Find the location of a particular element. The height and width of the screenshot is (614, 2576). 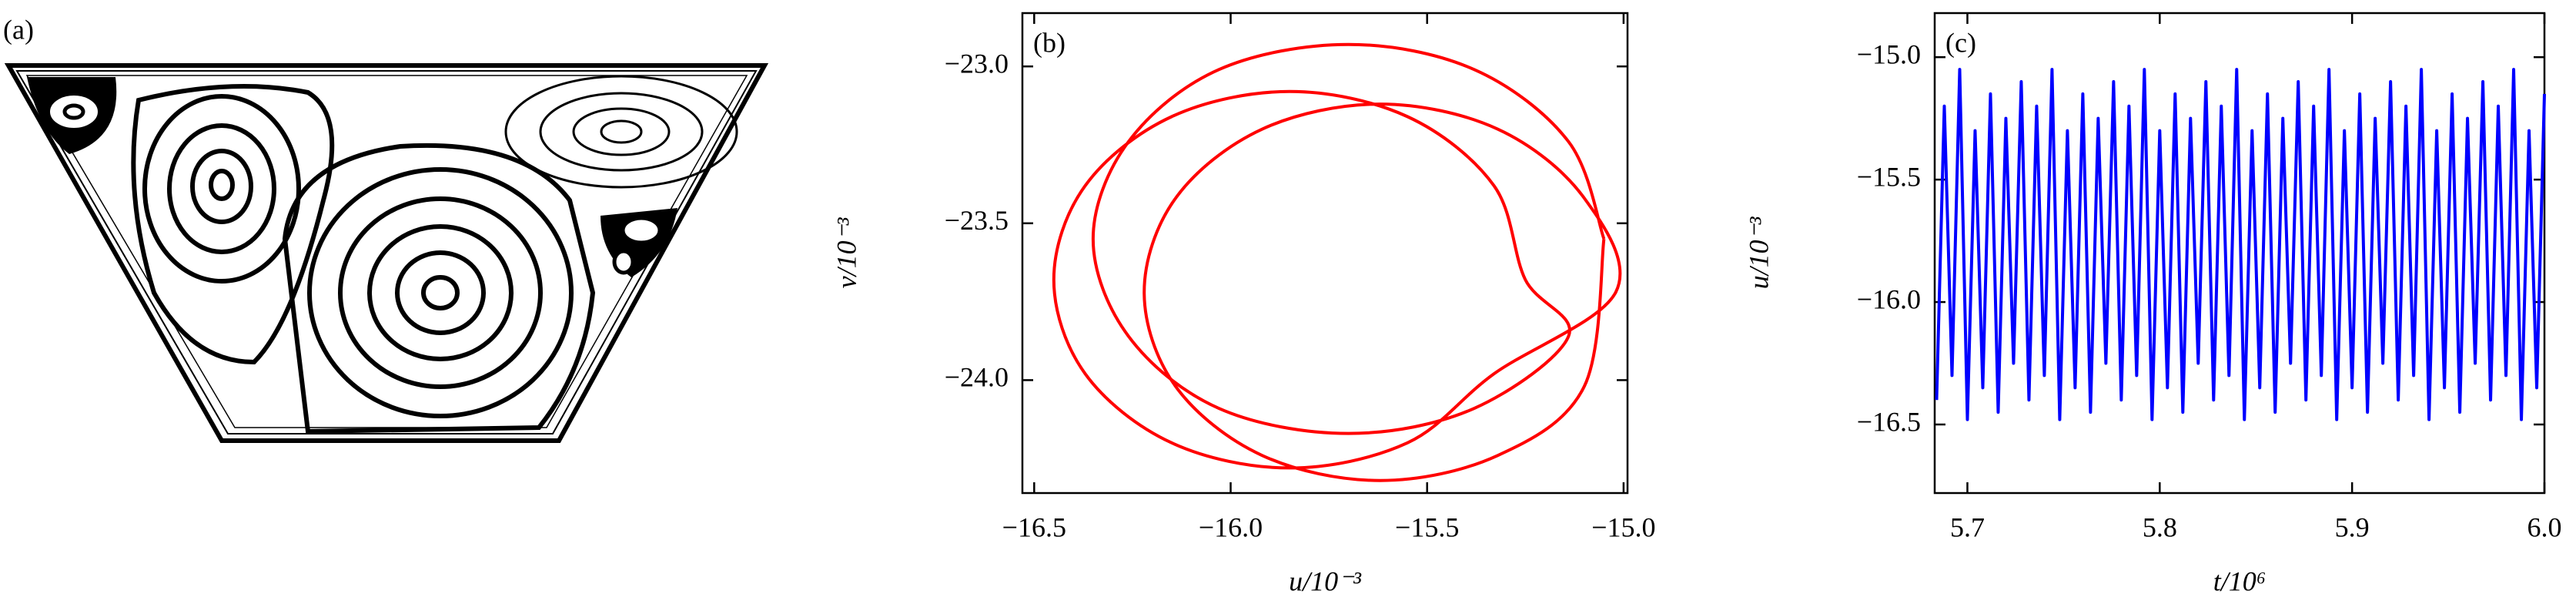

x-tick-label: −16.0 is located at coordinates (1231, 527).